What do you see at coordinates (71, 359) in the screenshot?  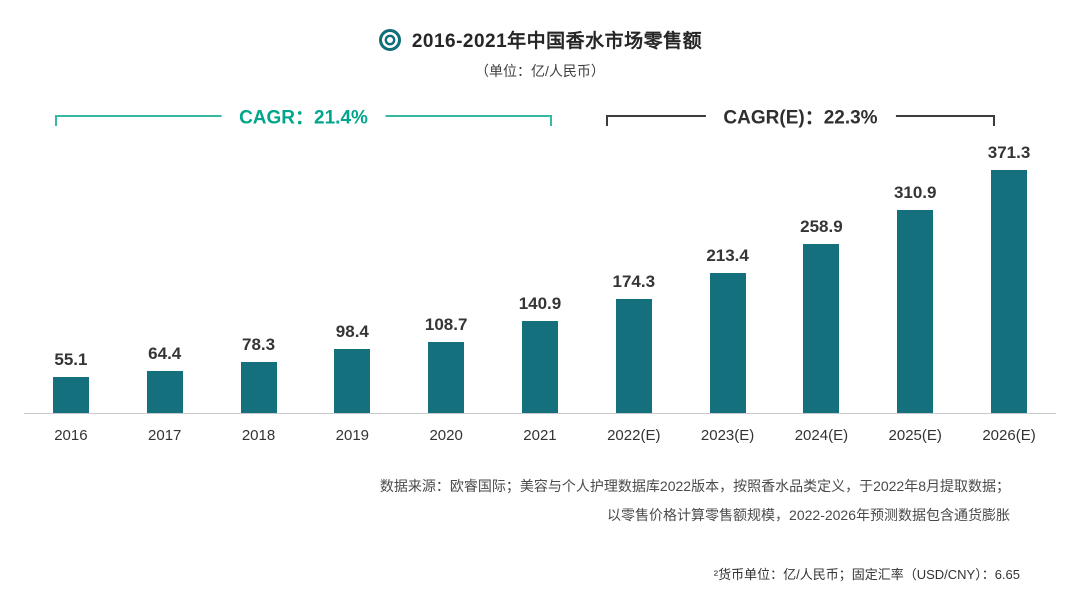 I see `bar-value-label: 55.1` at bounding box center [71, 359].